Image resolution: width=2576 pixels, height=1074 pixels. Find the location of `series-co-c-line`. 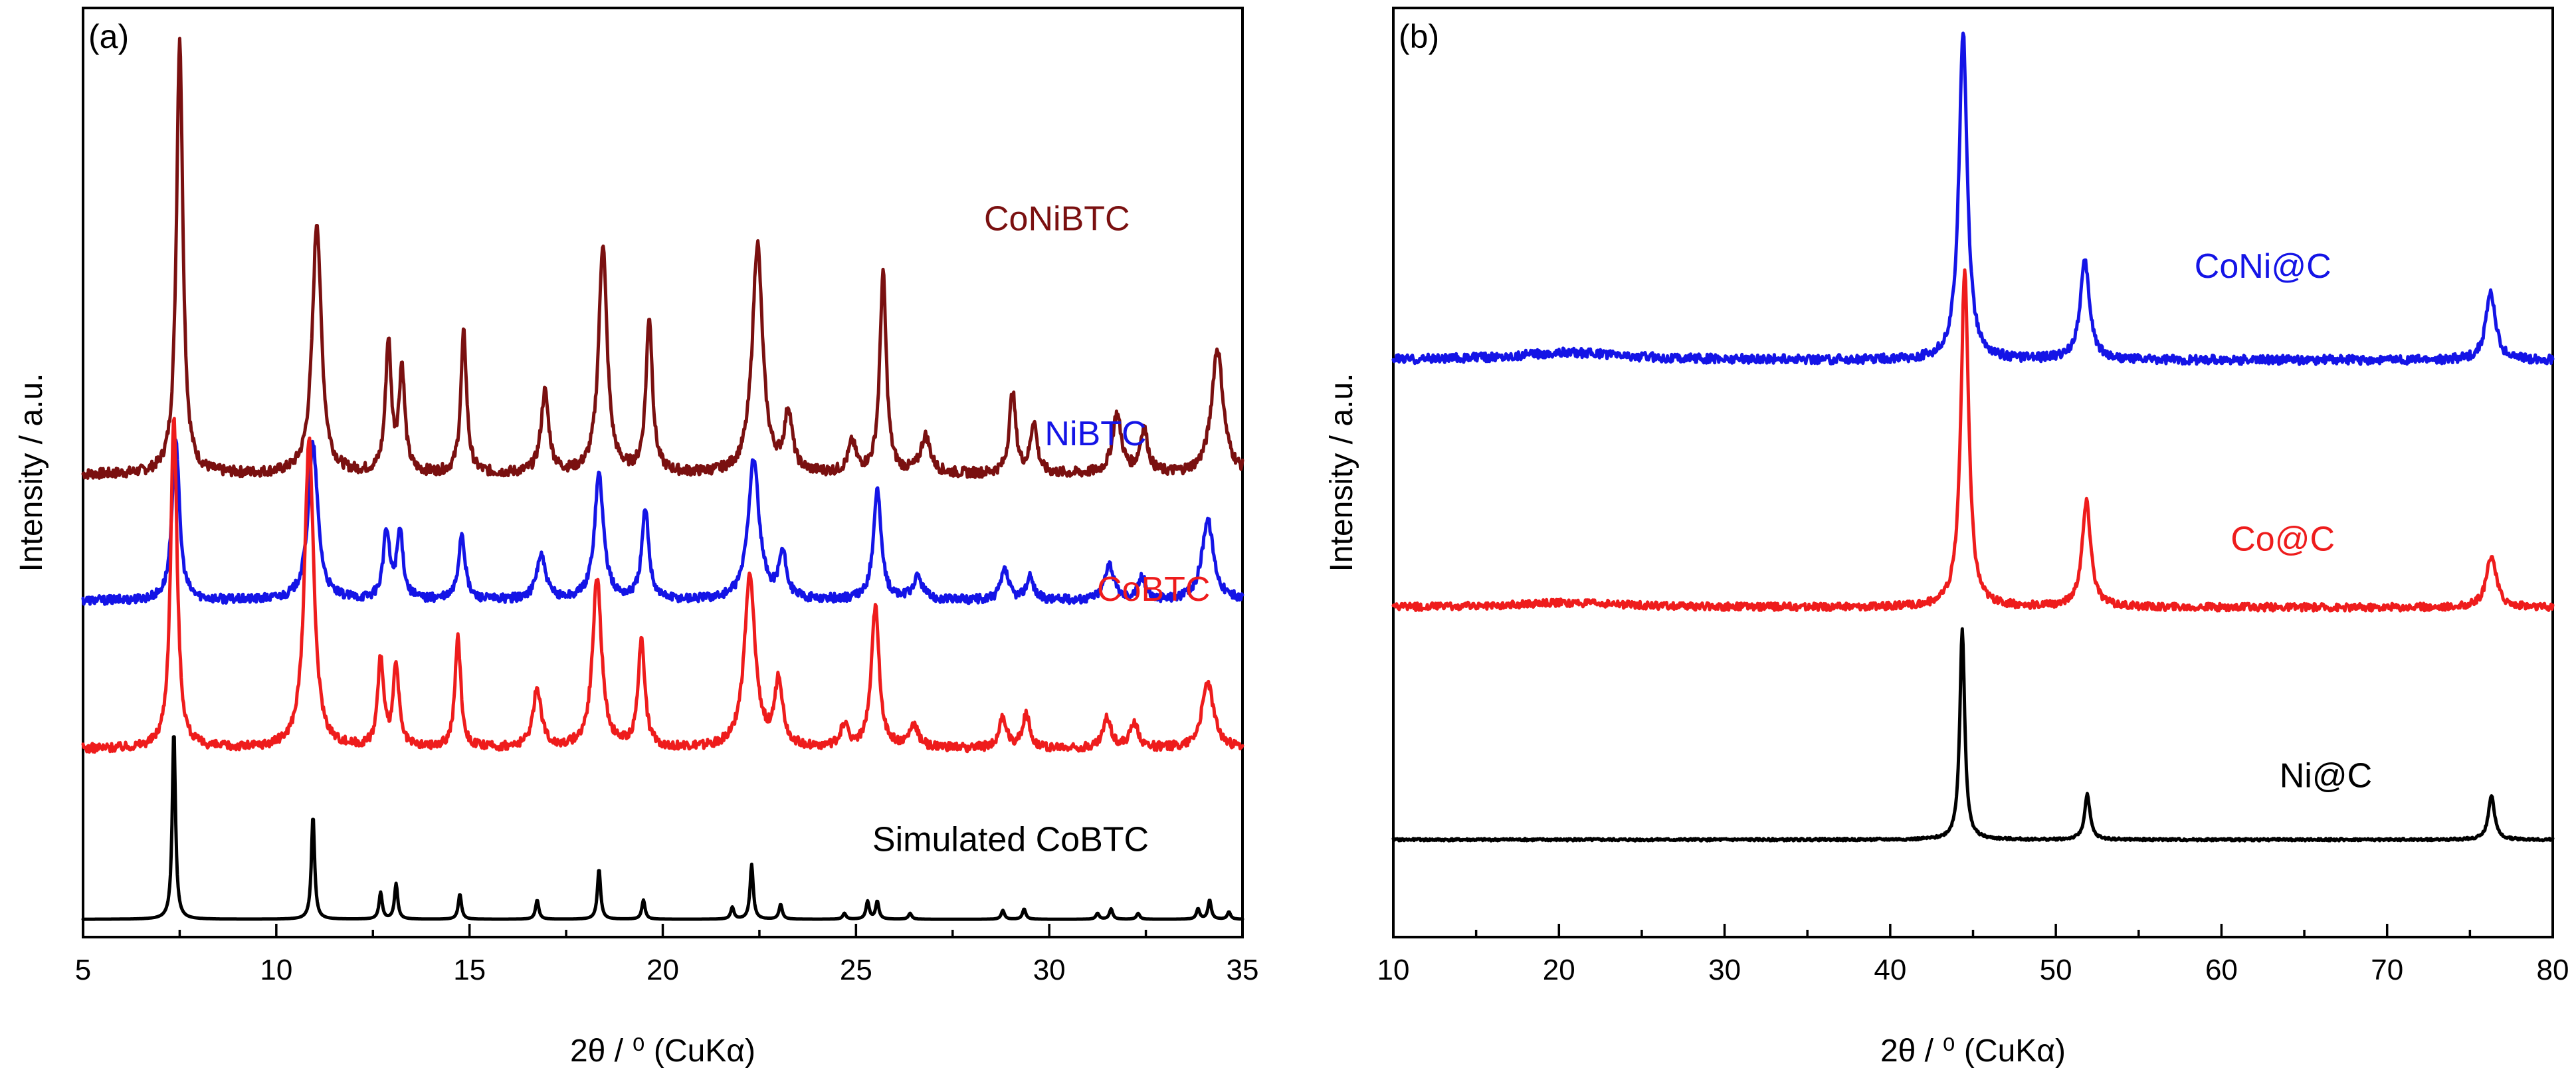

series-co-c-line is located at coordinates (1973, 440).